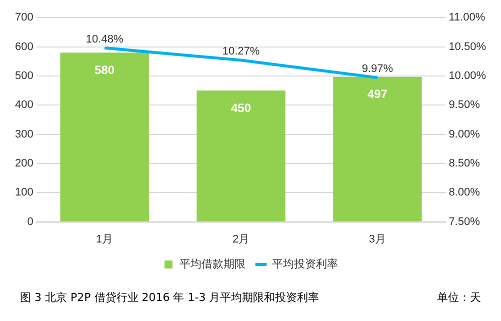 The image size is (501, 321). What do you see at coordinates (24, 192) in the screenshot?
I see `y-tick-label: 100` at bounding box center [24, 192].